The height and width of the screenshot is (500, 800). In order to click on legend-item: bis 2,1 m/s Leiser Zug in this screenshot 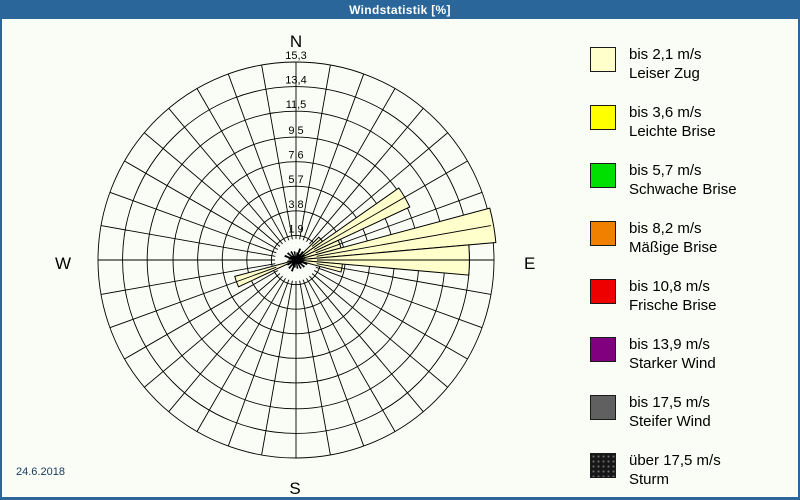, I will do `click(663, 64)`.